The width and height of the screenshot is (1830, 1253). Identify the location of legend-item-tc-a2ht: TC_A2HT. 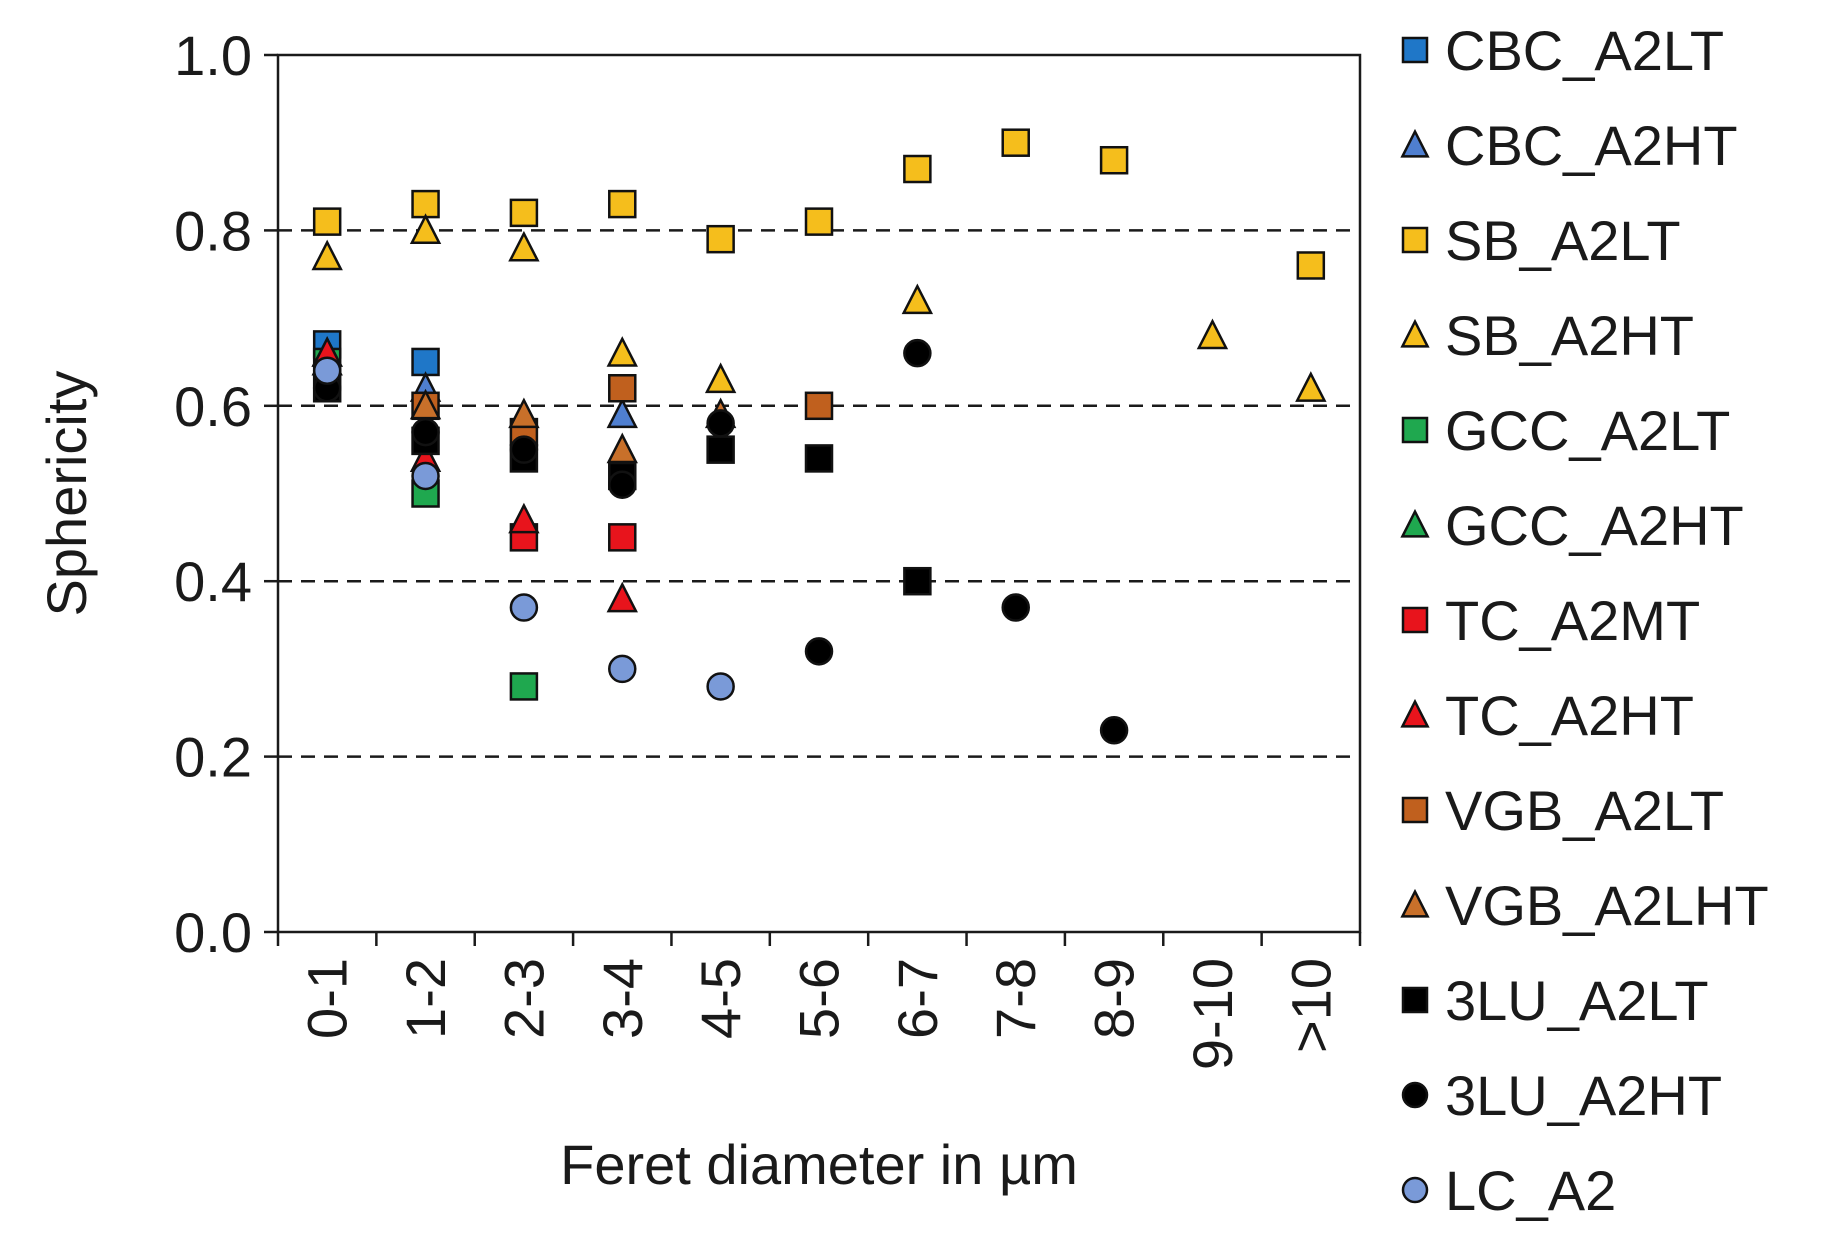
(1547, 715).